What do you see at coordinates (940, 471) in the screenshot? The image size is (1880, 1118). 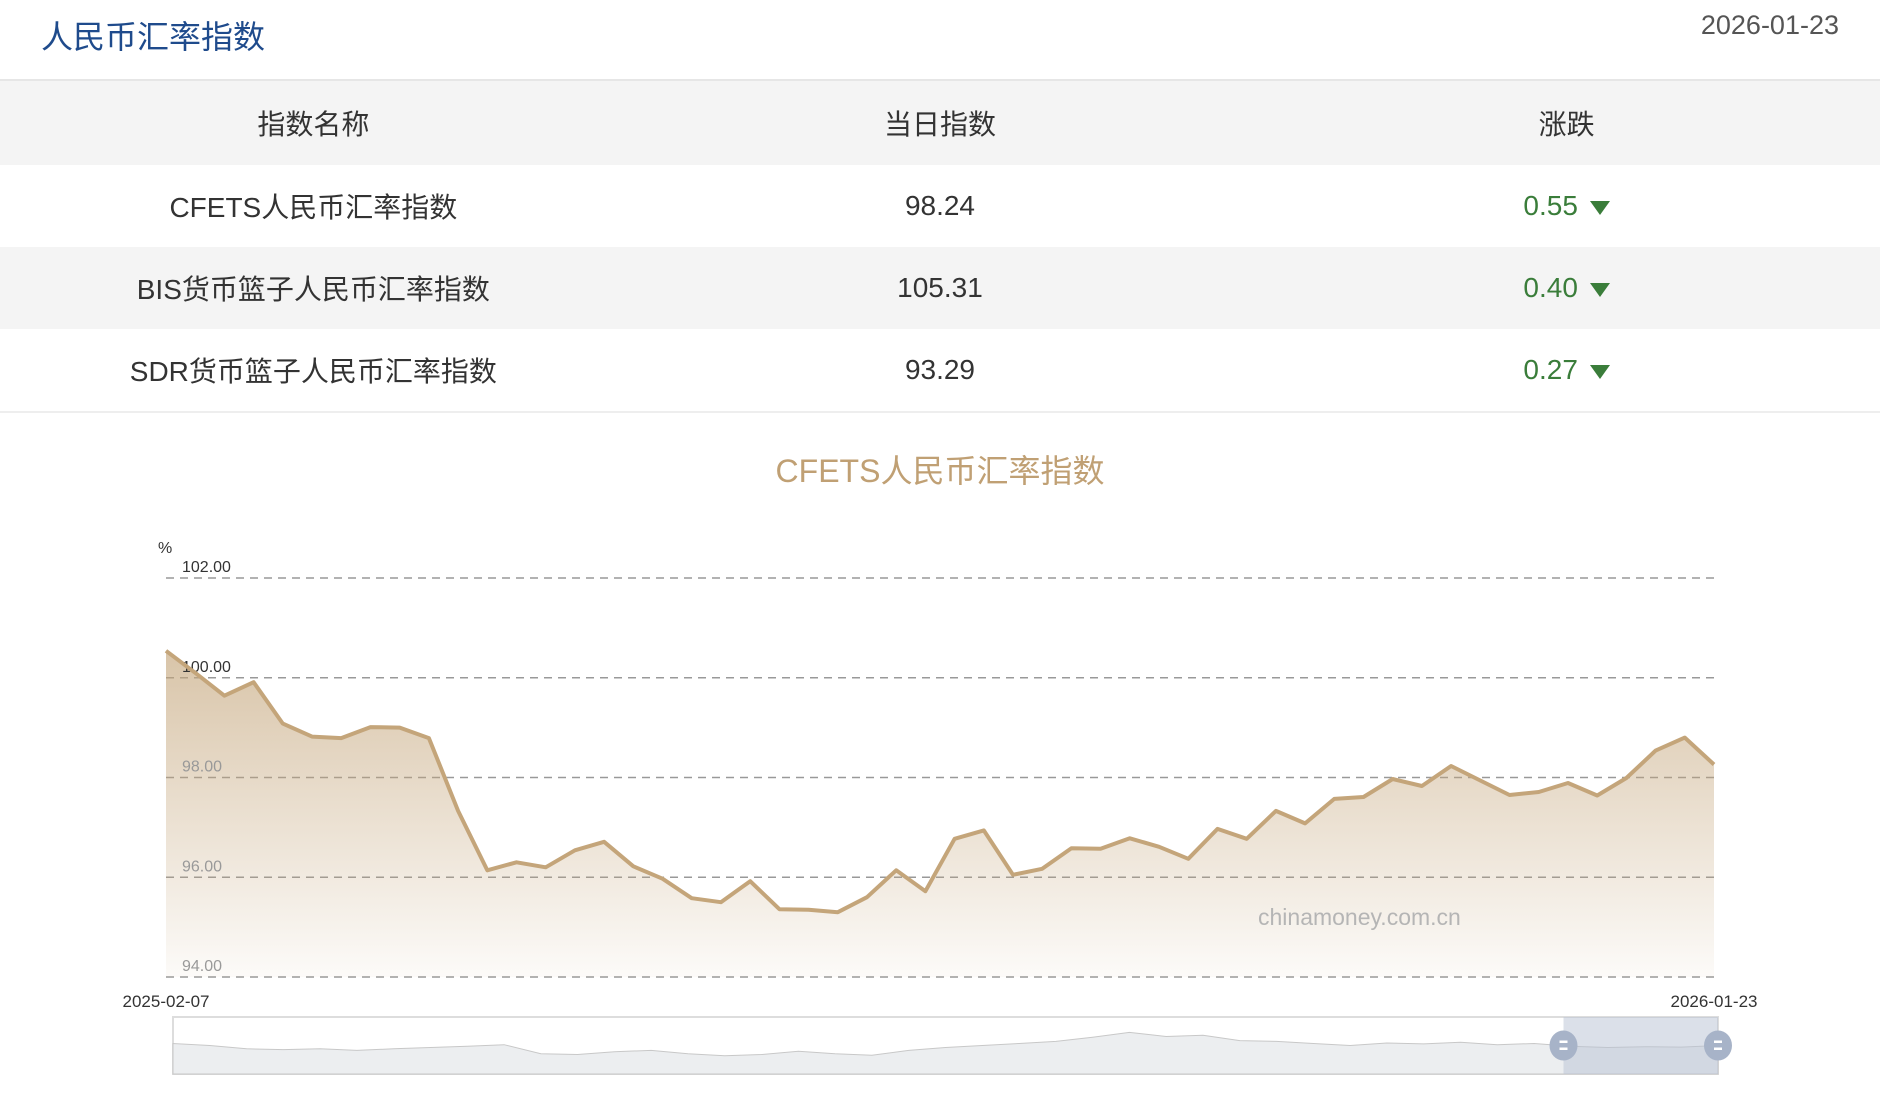 I see `chart-title: CFETS人民币汇率指数` at bounding box center [940, 471].